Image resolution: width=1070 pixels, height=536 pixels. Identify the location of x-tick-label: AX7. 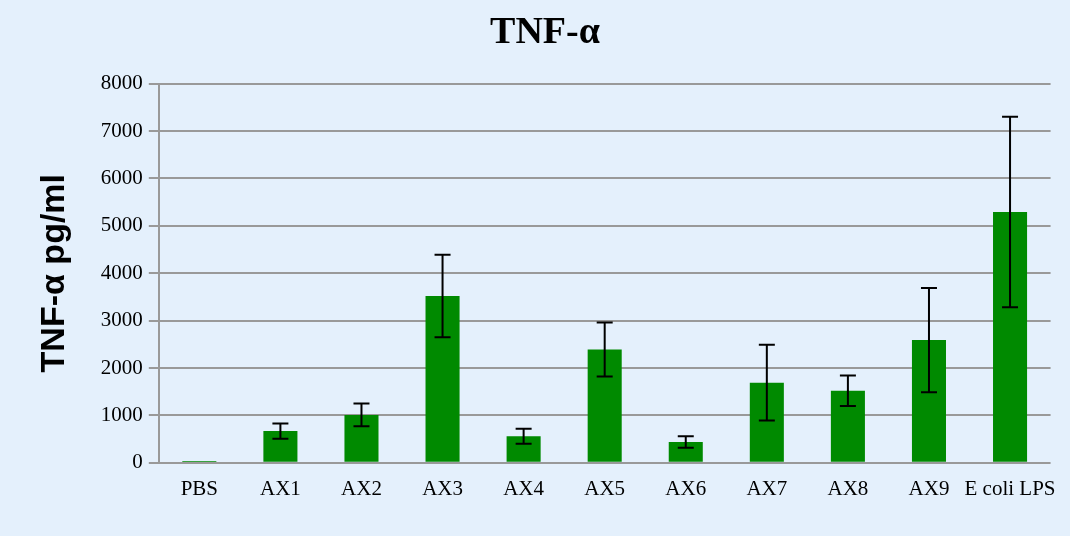
(767, 487).